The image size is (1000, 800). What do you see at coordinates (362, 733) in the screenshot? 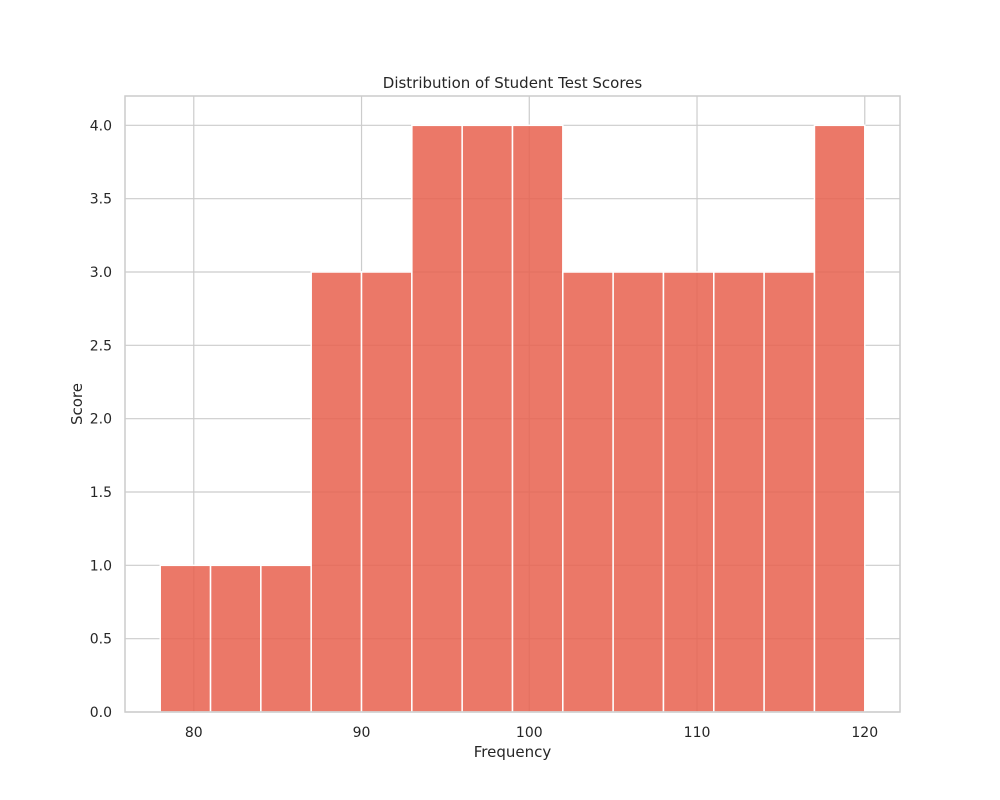
I see `x-tick-label: 90` at bounding box center [362, 733].